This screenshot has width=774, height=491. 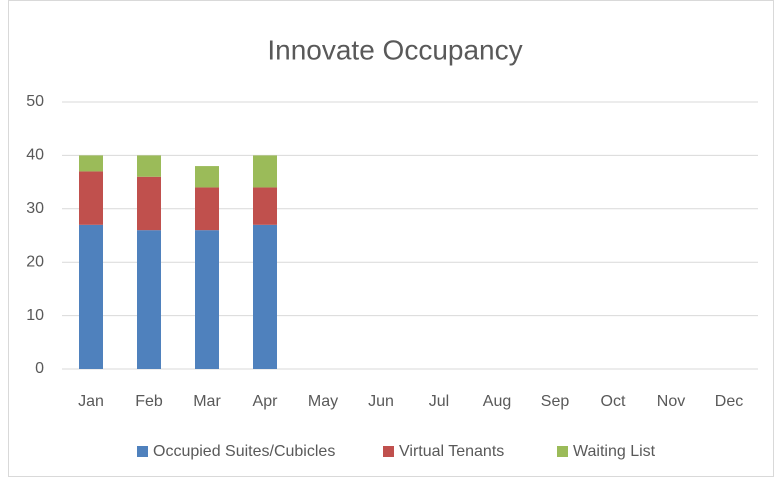 I want to click on x-tick-label: Nov, so click(x=671, y=401).